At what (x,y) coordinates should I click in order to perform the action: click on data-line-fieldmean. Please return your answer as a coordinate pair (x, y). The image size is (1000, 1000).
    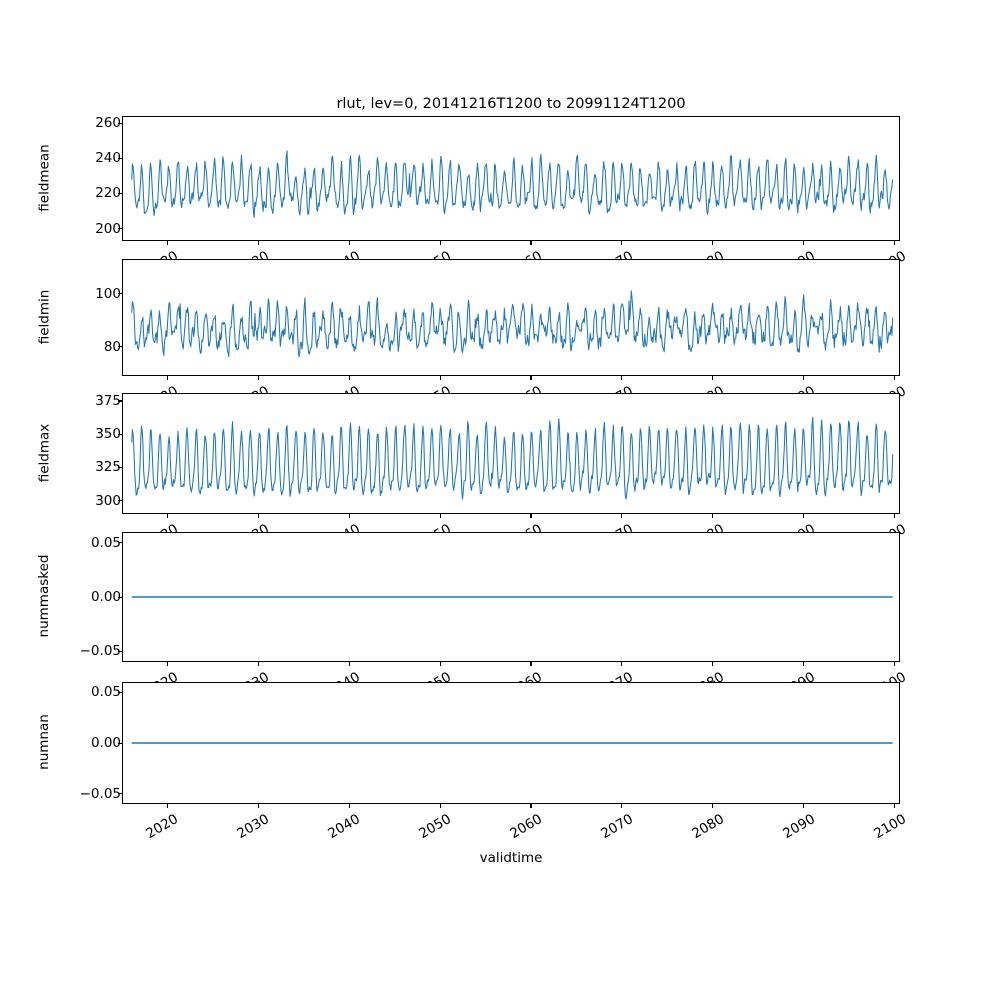
    Looking at the image, I should click on (512, 184).